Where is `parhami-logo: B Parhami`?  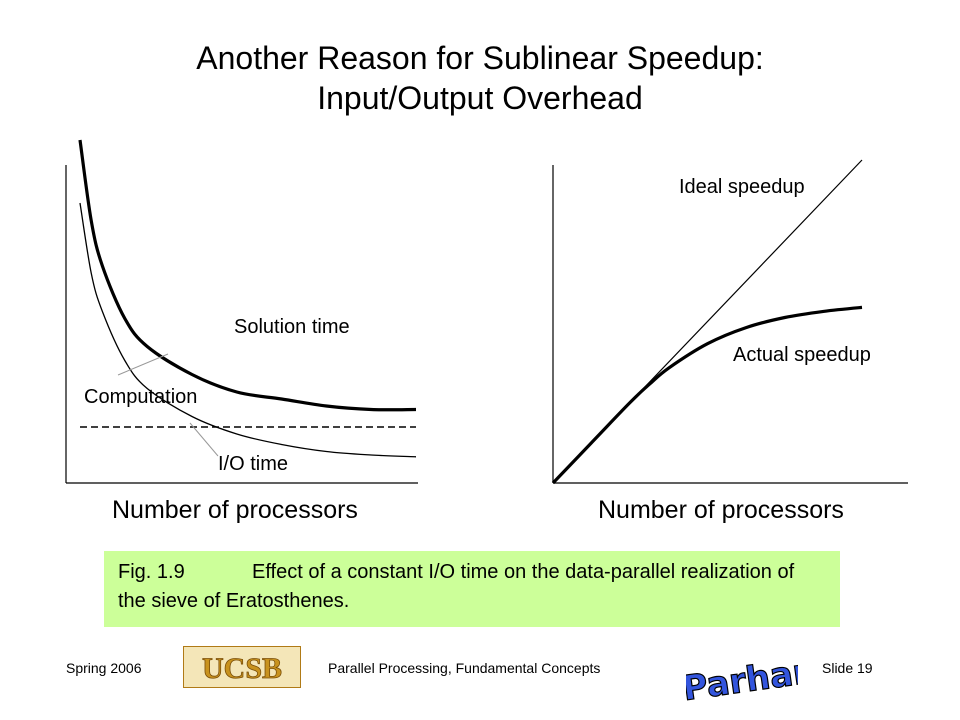 parhami-logo: B Parhami is located at coordinates (742, 677).